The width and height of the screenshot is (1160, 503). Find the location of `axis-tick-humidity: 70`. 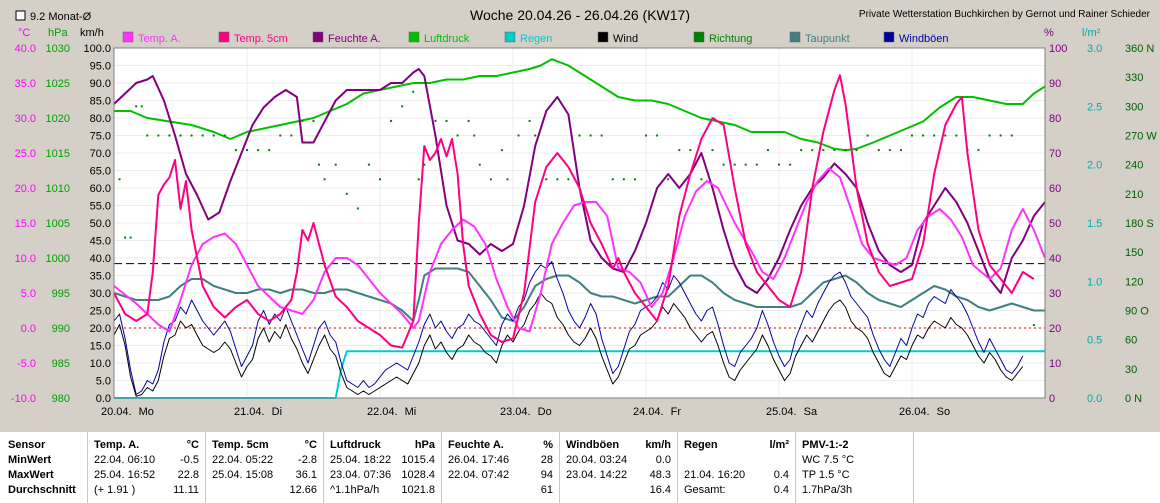

axis-tick-humidity: 70 is located at coordinates (1055, 154).